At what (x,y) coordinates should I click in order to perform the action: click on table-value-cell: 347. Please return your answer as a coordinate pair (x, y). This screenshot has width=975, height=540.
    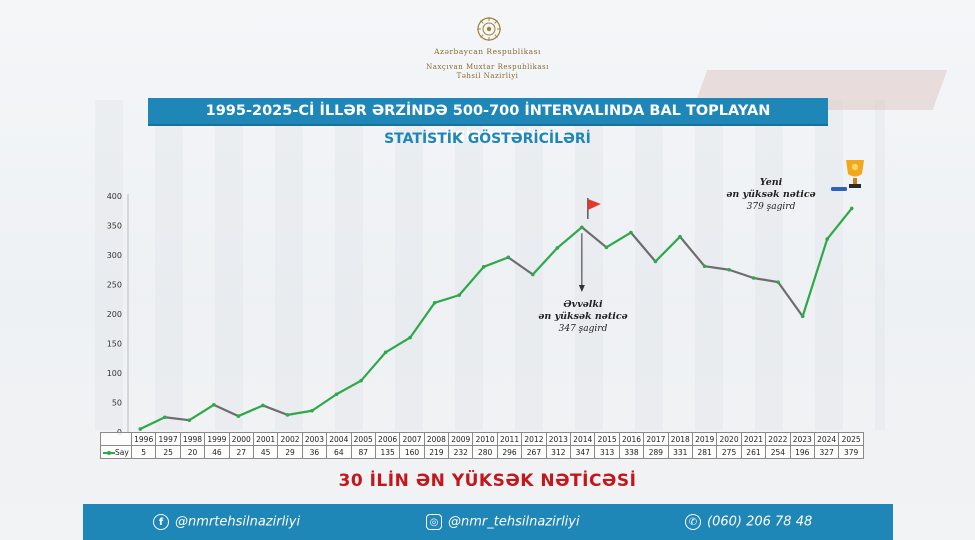
    Looking at the image, I should click on (583, 452).